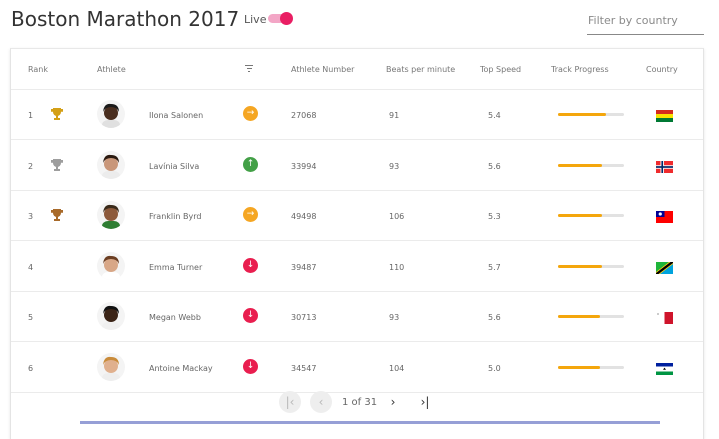  I want to click on athlete-name: Franklin Byrd, so click(175, 216).